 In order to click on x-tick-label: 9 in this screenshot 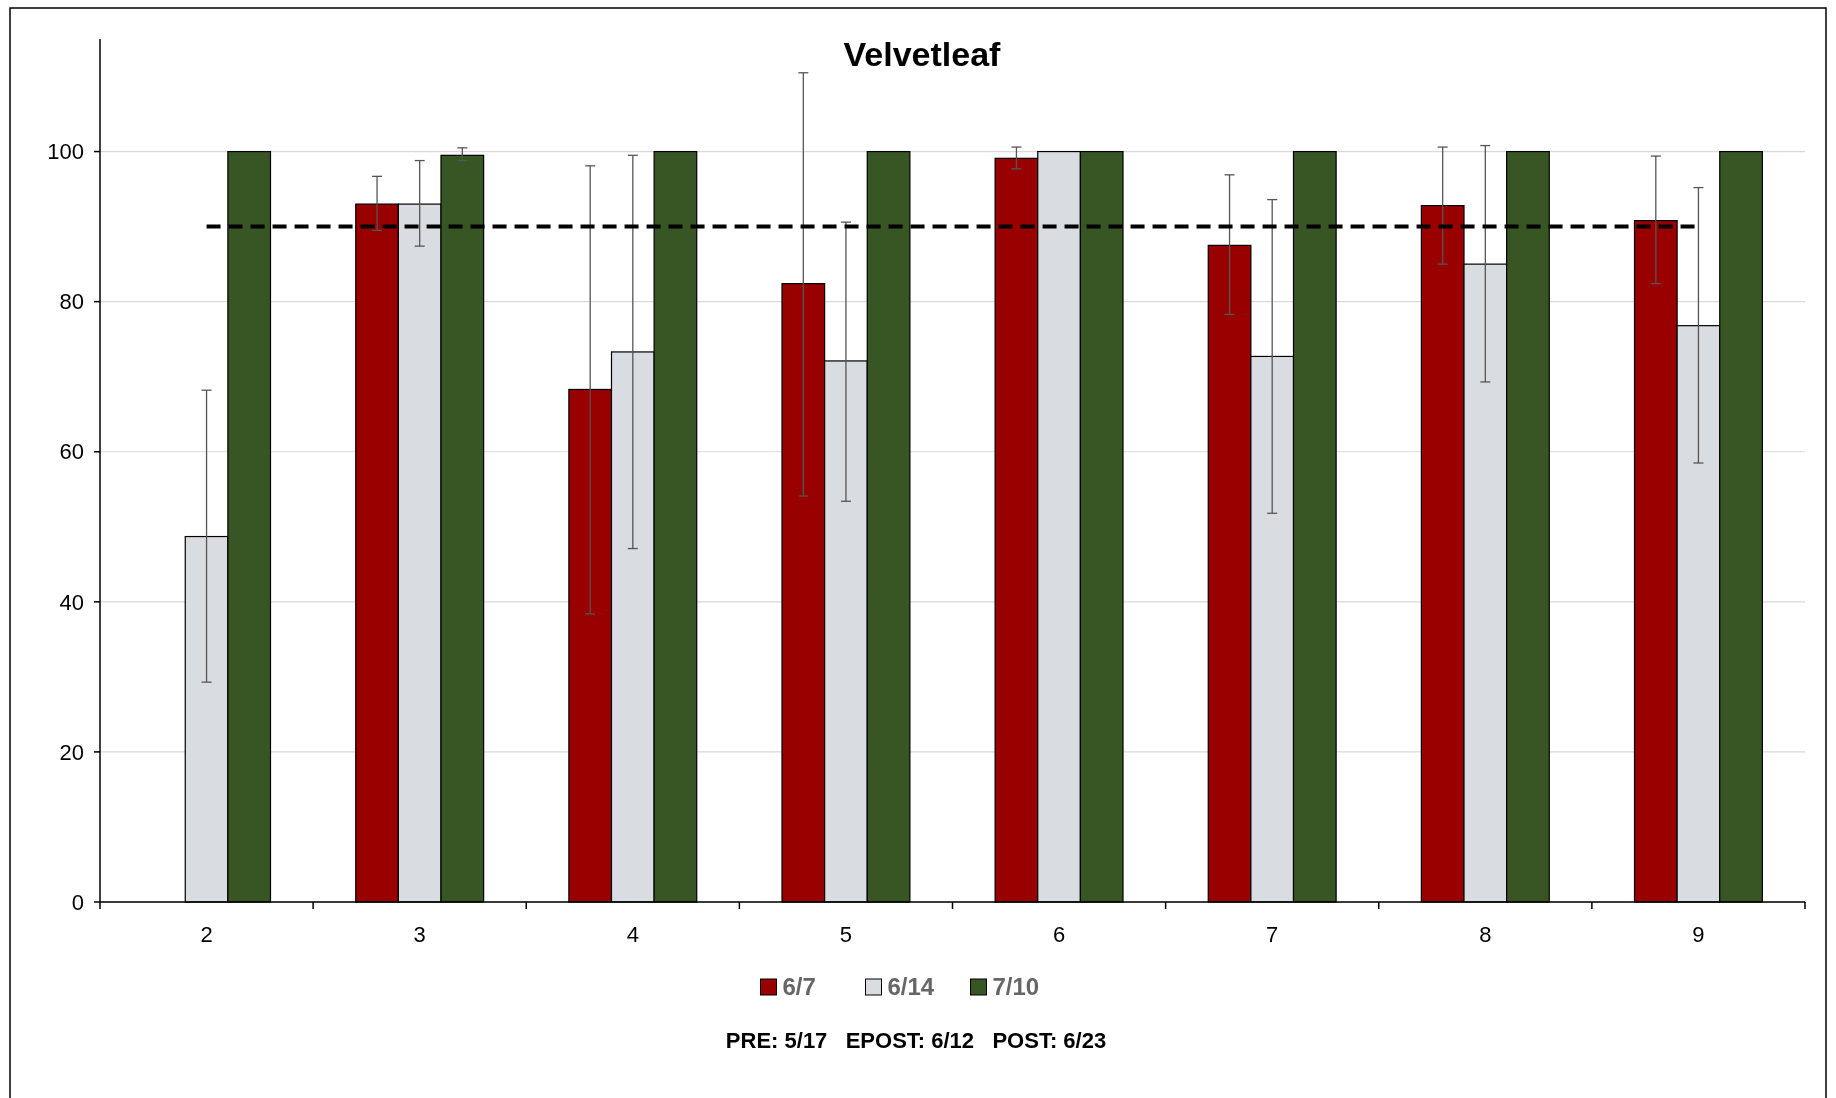, I will do `click(1698, 934)`.